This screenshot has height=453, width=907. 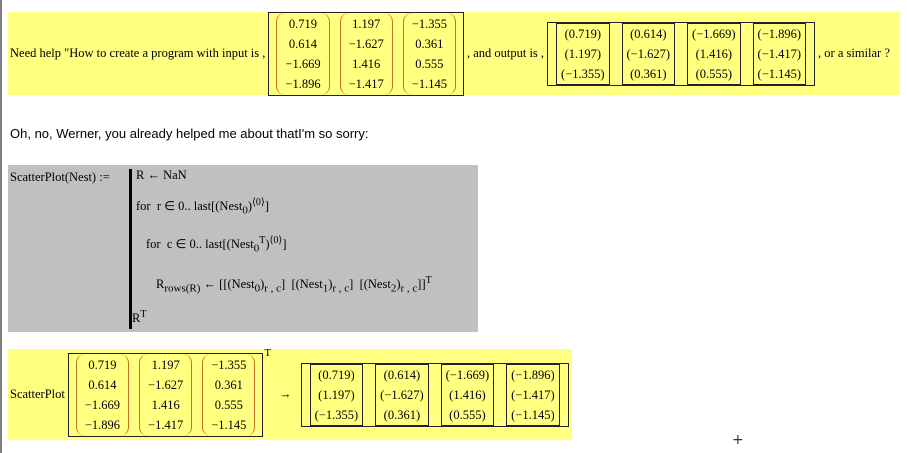 I want to click on program-line: for c ∈ 0.. last[(Nest0T)⟨0⟩], so click(x=216, y=245).